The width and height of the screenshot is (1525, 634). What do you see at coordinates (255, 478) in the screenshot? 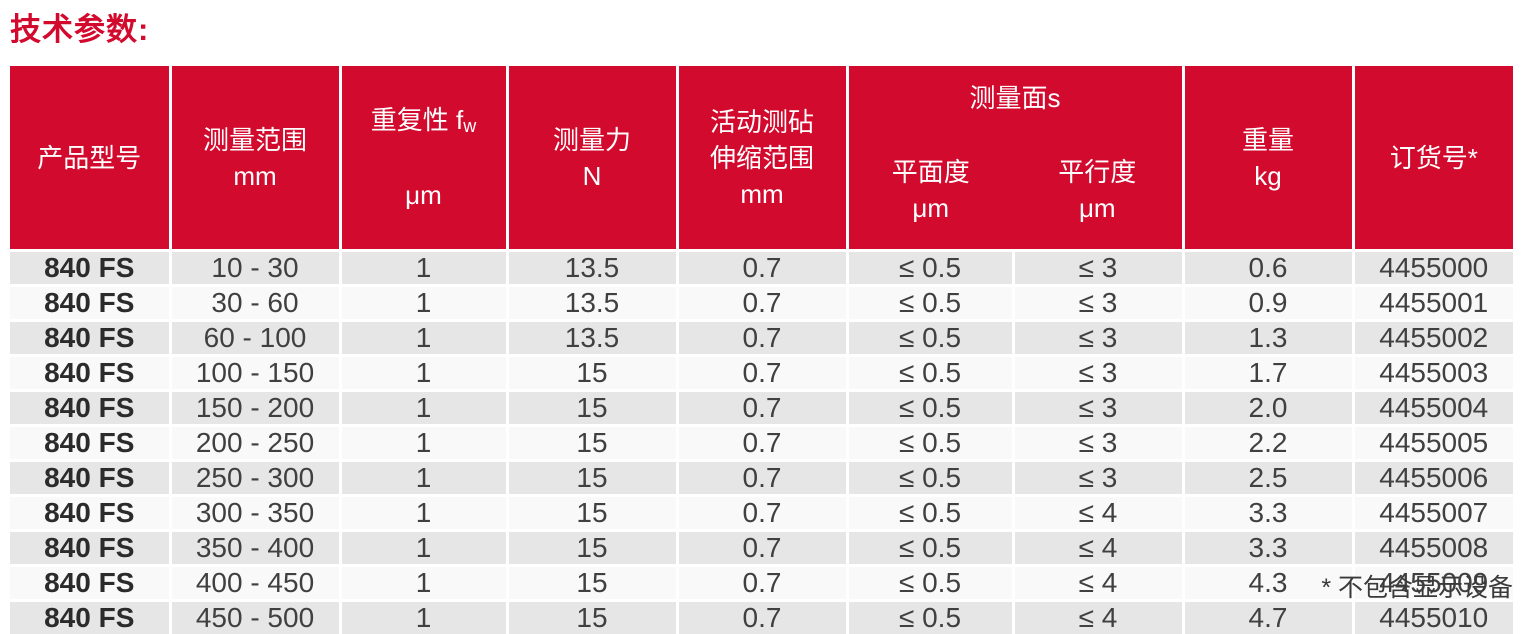
I see `cell-measuring-range: 250 - 300` at bounding box center [255, 478].